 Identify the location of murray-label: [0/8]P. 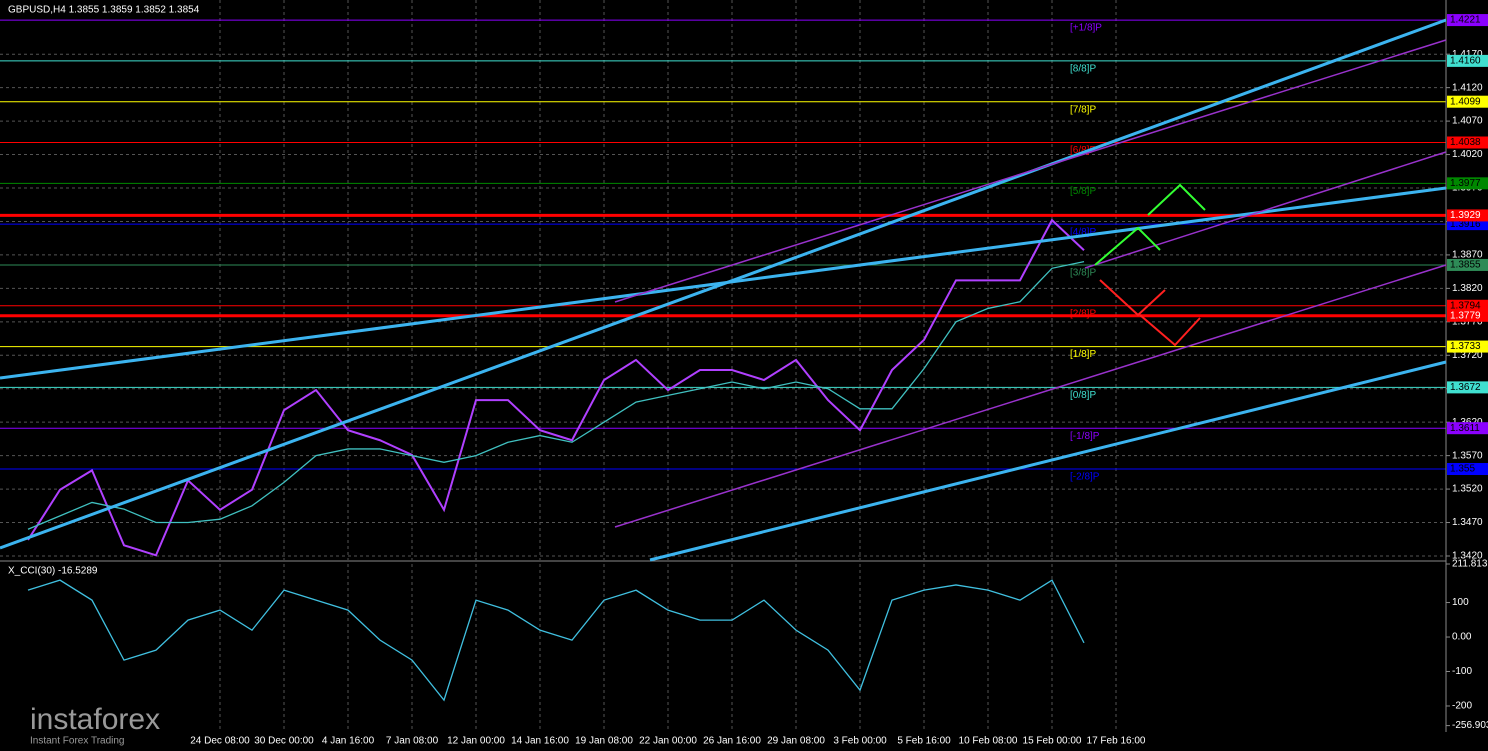
(1083, 395).